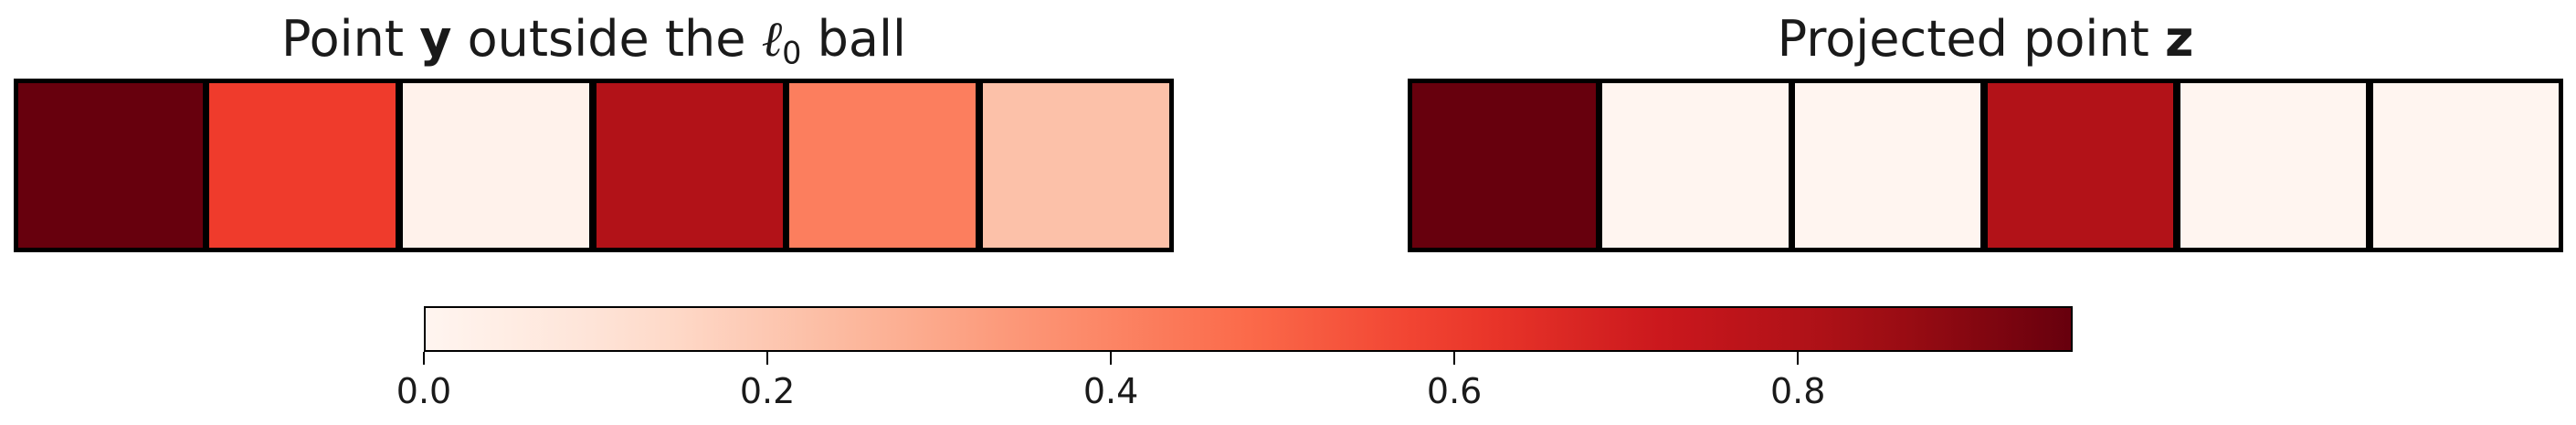 Image resolution: width=2576 pixels, height=425 pixels. Describe the element at coordinates (1110, 391) in the screenshot. I see `colorbar-tick-label: 0.4` at that location.